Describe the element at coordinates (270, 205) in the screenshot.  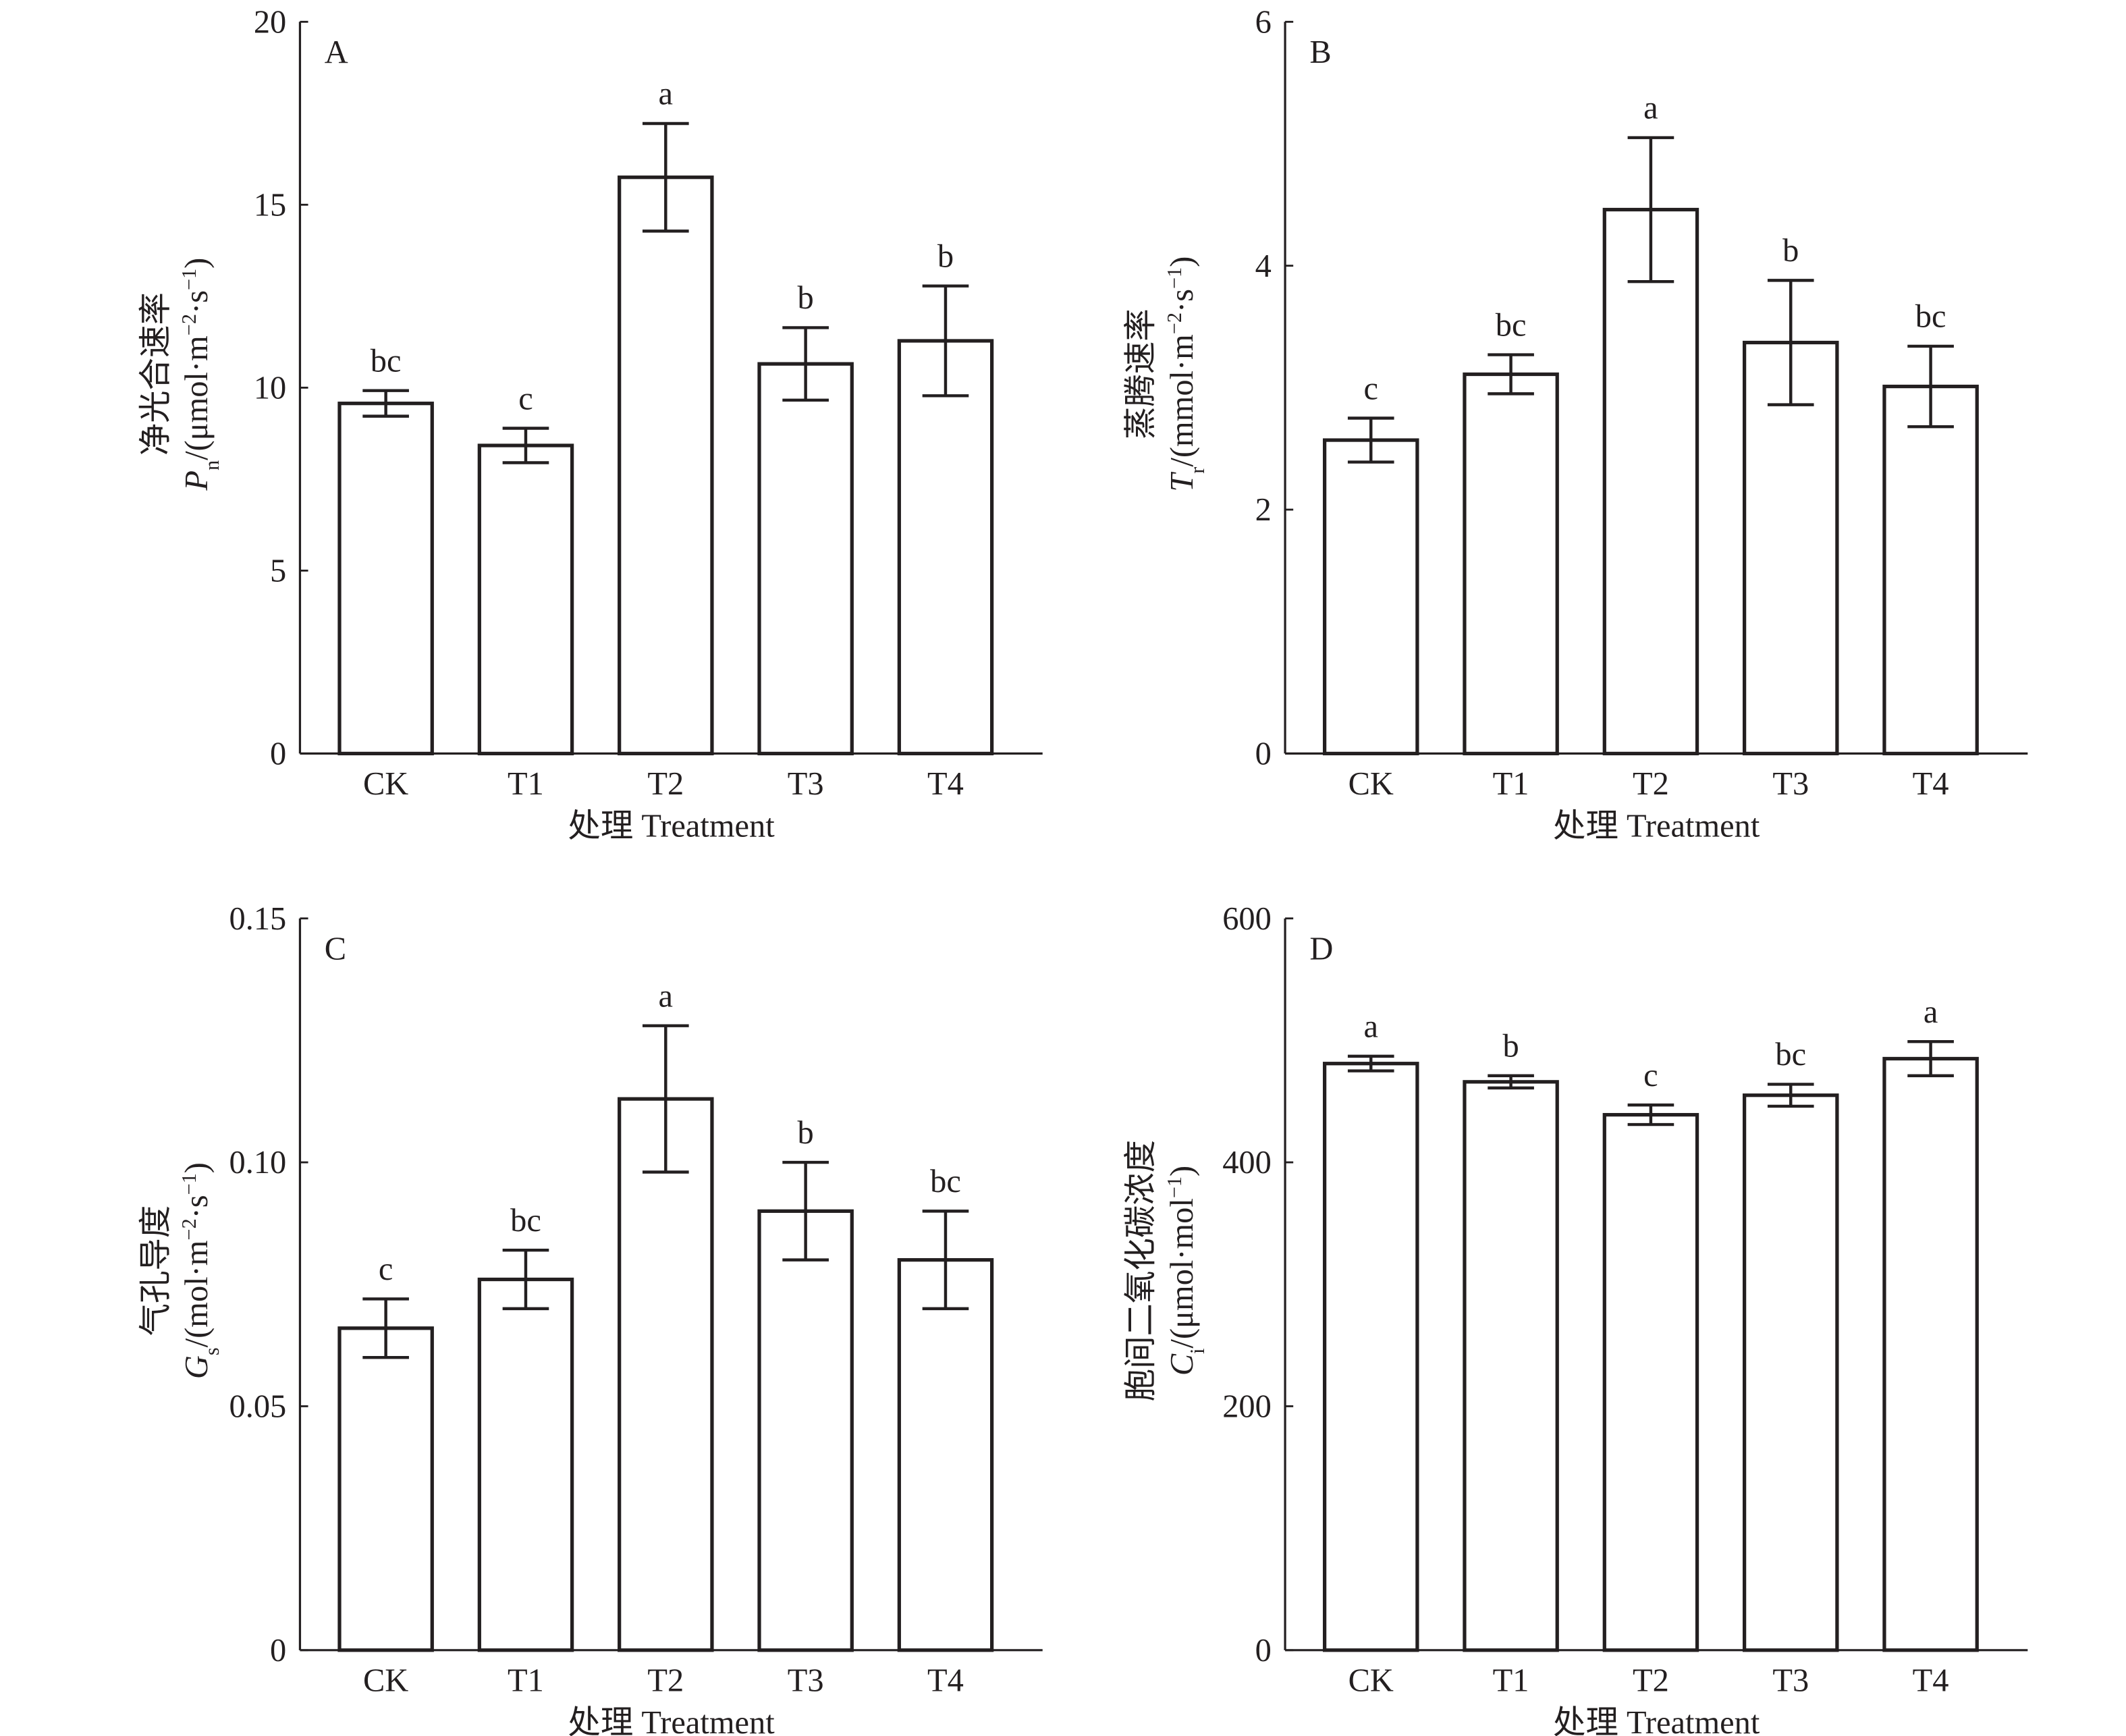
I see `y-tick-label: 15` at that location.